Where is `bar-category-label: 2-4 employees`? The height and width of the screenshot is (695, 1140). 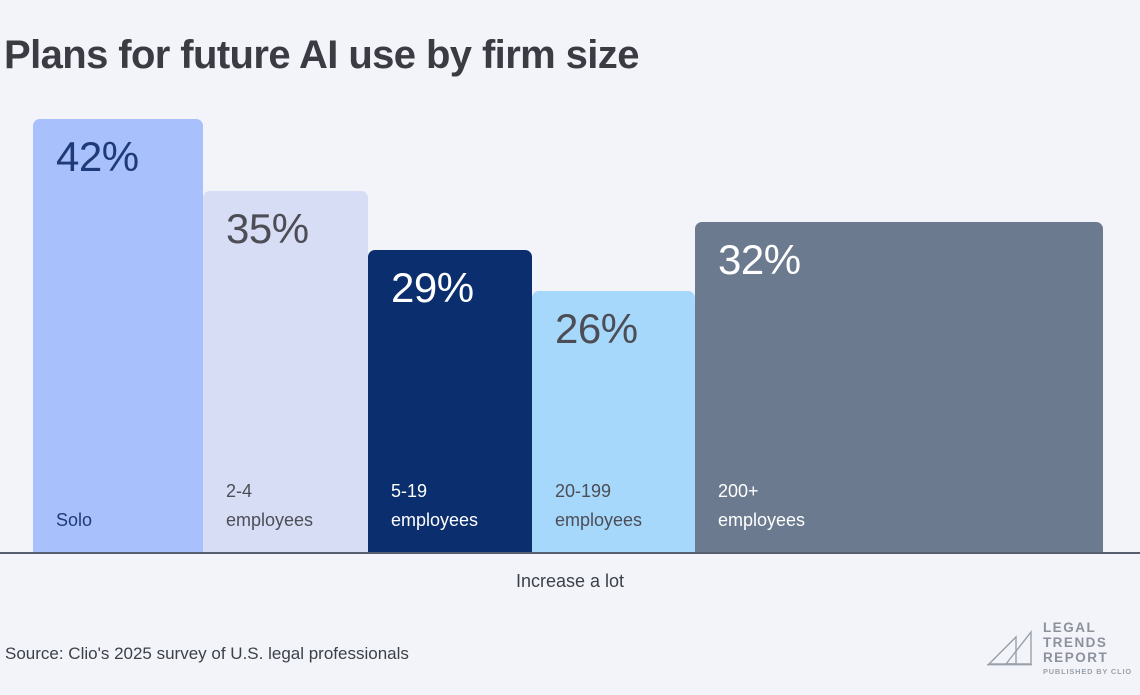
bar-category-label: 2-4 employees is located at coordinates (270, 505).